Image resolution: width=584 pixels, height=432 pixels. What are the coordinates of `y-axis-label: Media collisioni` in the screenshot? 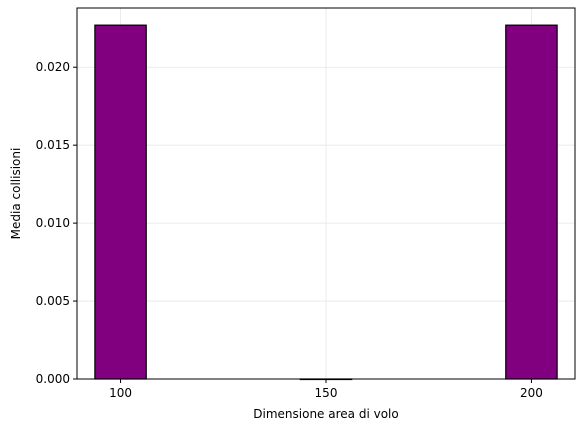 It's located at (16, 194).